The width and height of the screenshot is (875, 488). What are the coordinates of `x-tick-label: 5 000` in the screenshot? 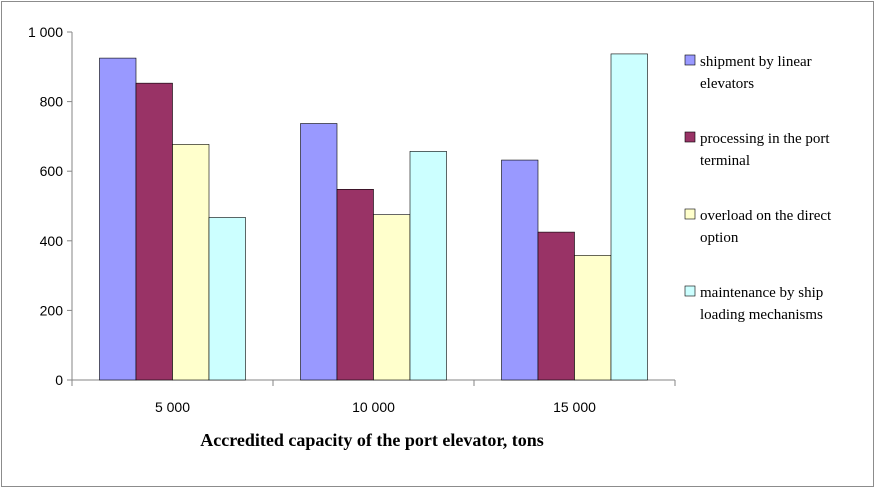 It's located at (172, 407).